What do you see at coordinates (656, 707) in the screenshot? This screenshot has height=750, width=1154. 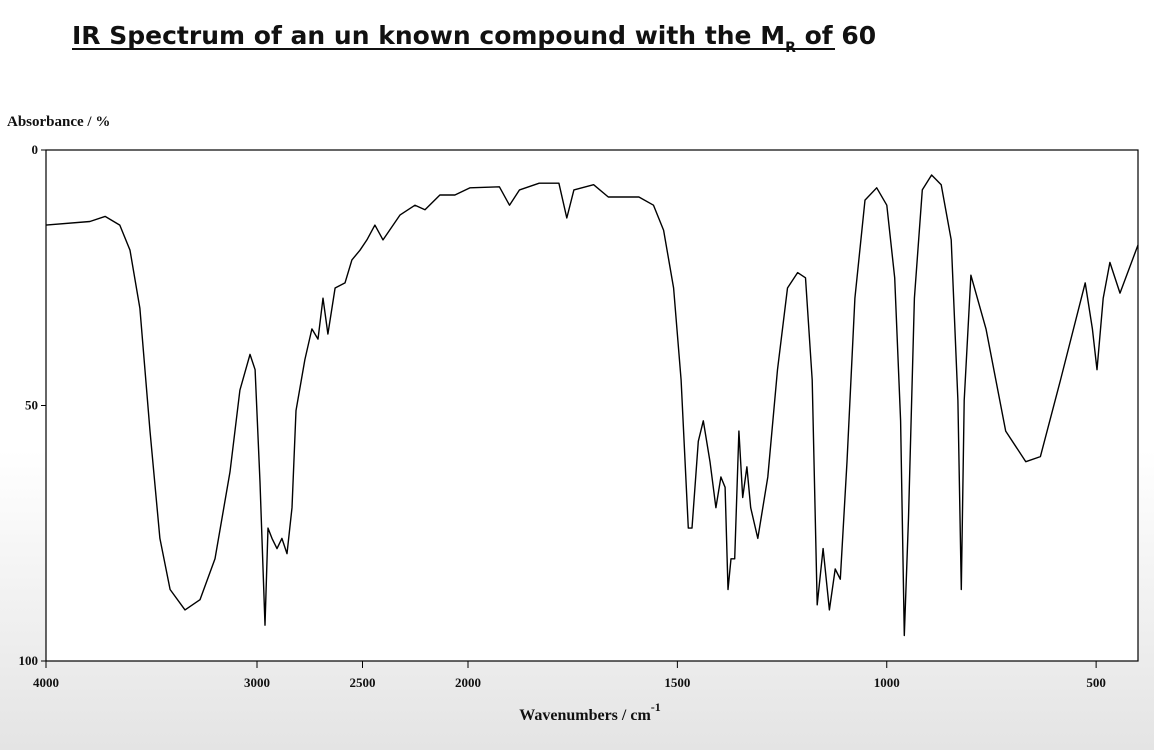 I see `x-label-superscript: -1` at bounding box center [656, 707].